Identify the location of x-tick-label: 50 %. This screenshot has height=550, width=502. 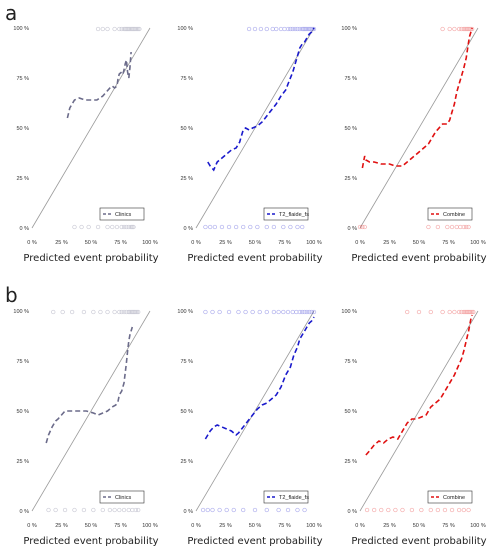
(255, 526).